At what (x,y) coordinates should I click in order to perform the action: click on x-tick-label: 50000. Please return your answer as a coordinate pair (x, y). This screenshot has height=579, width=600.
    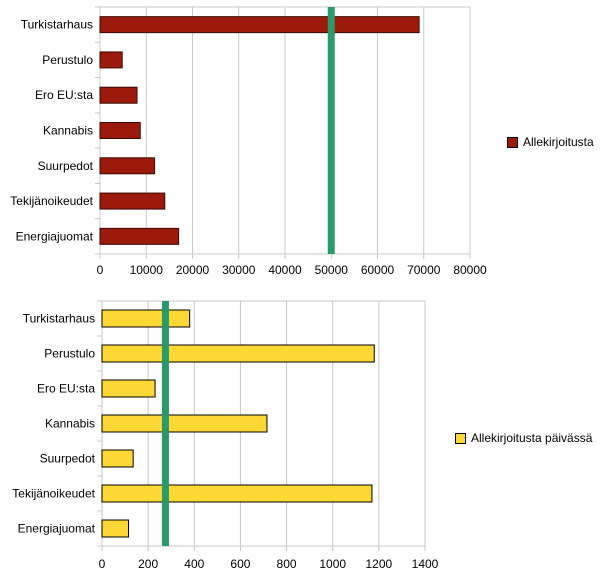
    Looking at the image, I should click on (332, 270).